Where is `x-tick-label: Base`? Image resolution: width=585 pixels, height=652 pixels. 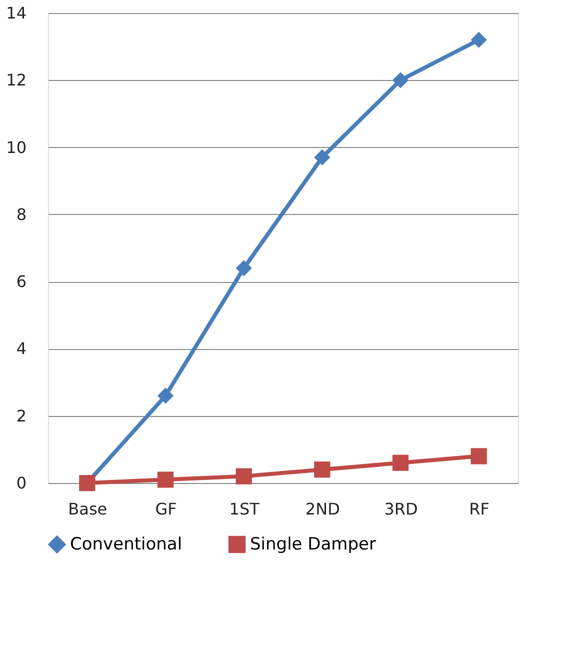
x-tick-label: Base is located at coordinates (88, 509).